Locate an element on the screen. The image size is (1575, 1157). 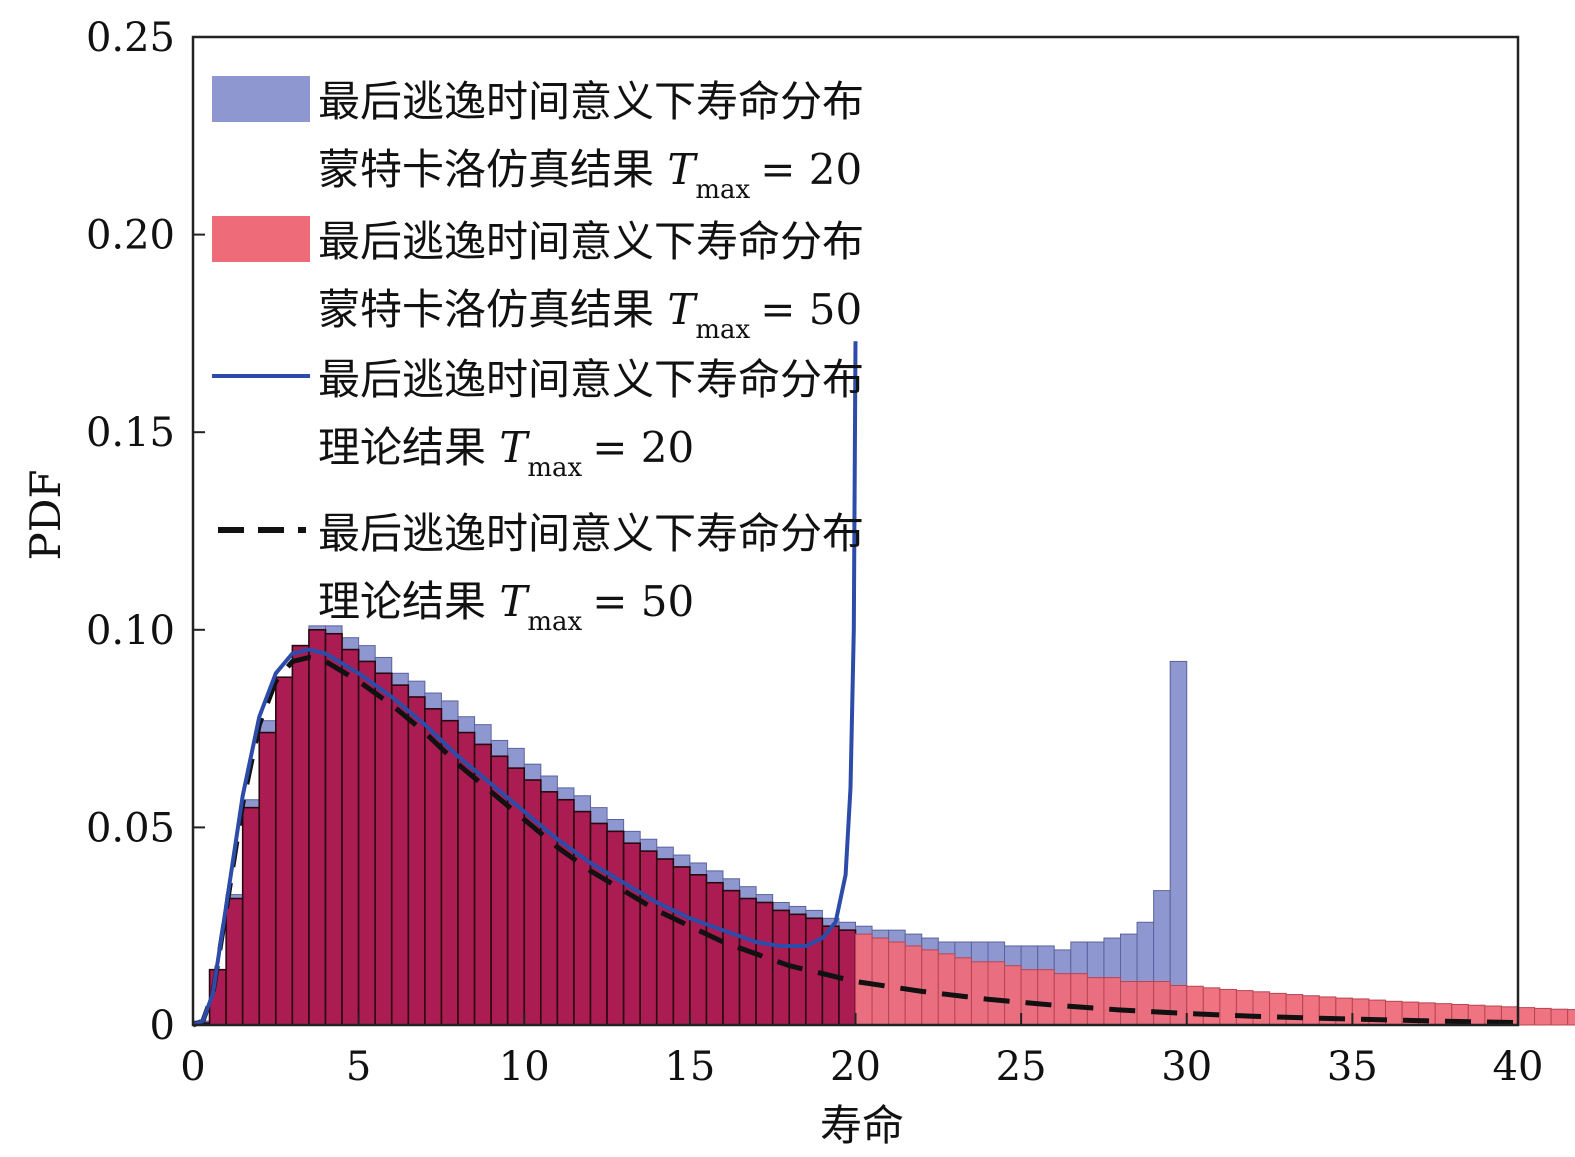
y-tick-label: 0.25 is located at coordinates (130, 38).